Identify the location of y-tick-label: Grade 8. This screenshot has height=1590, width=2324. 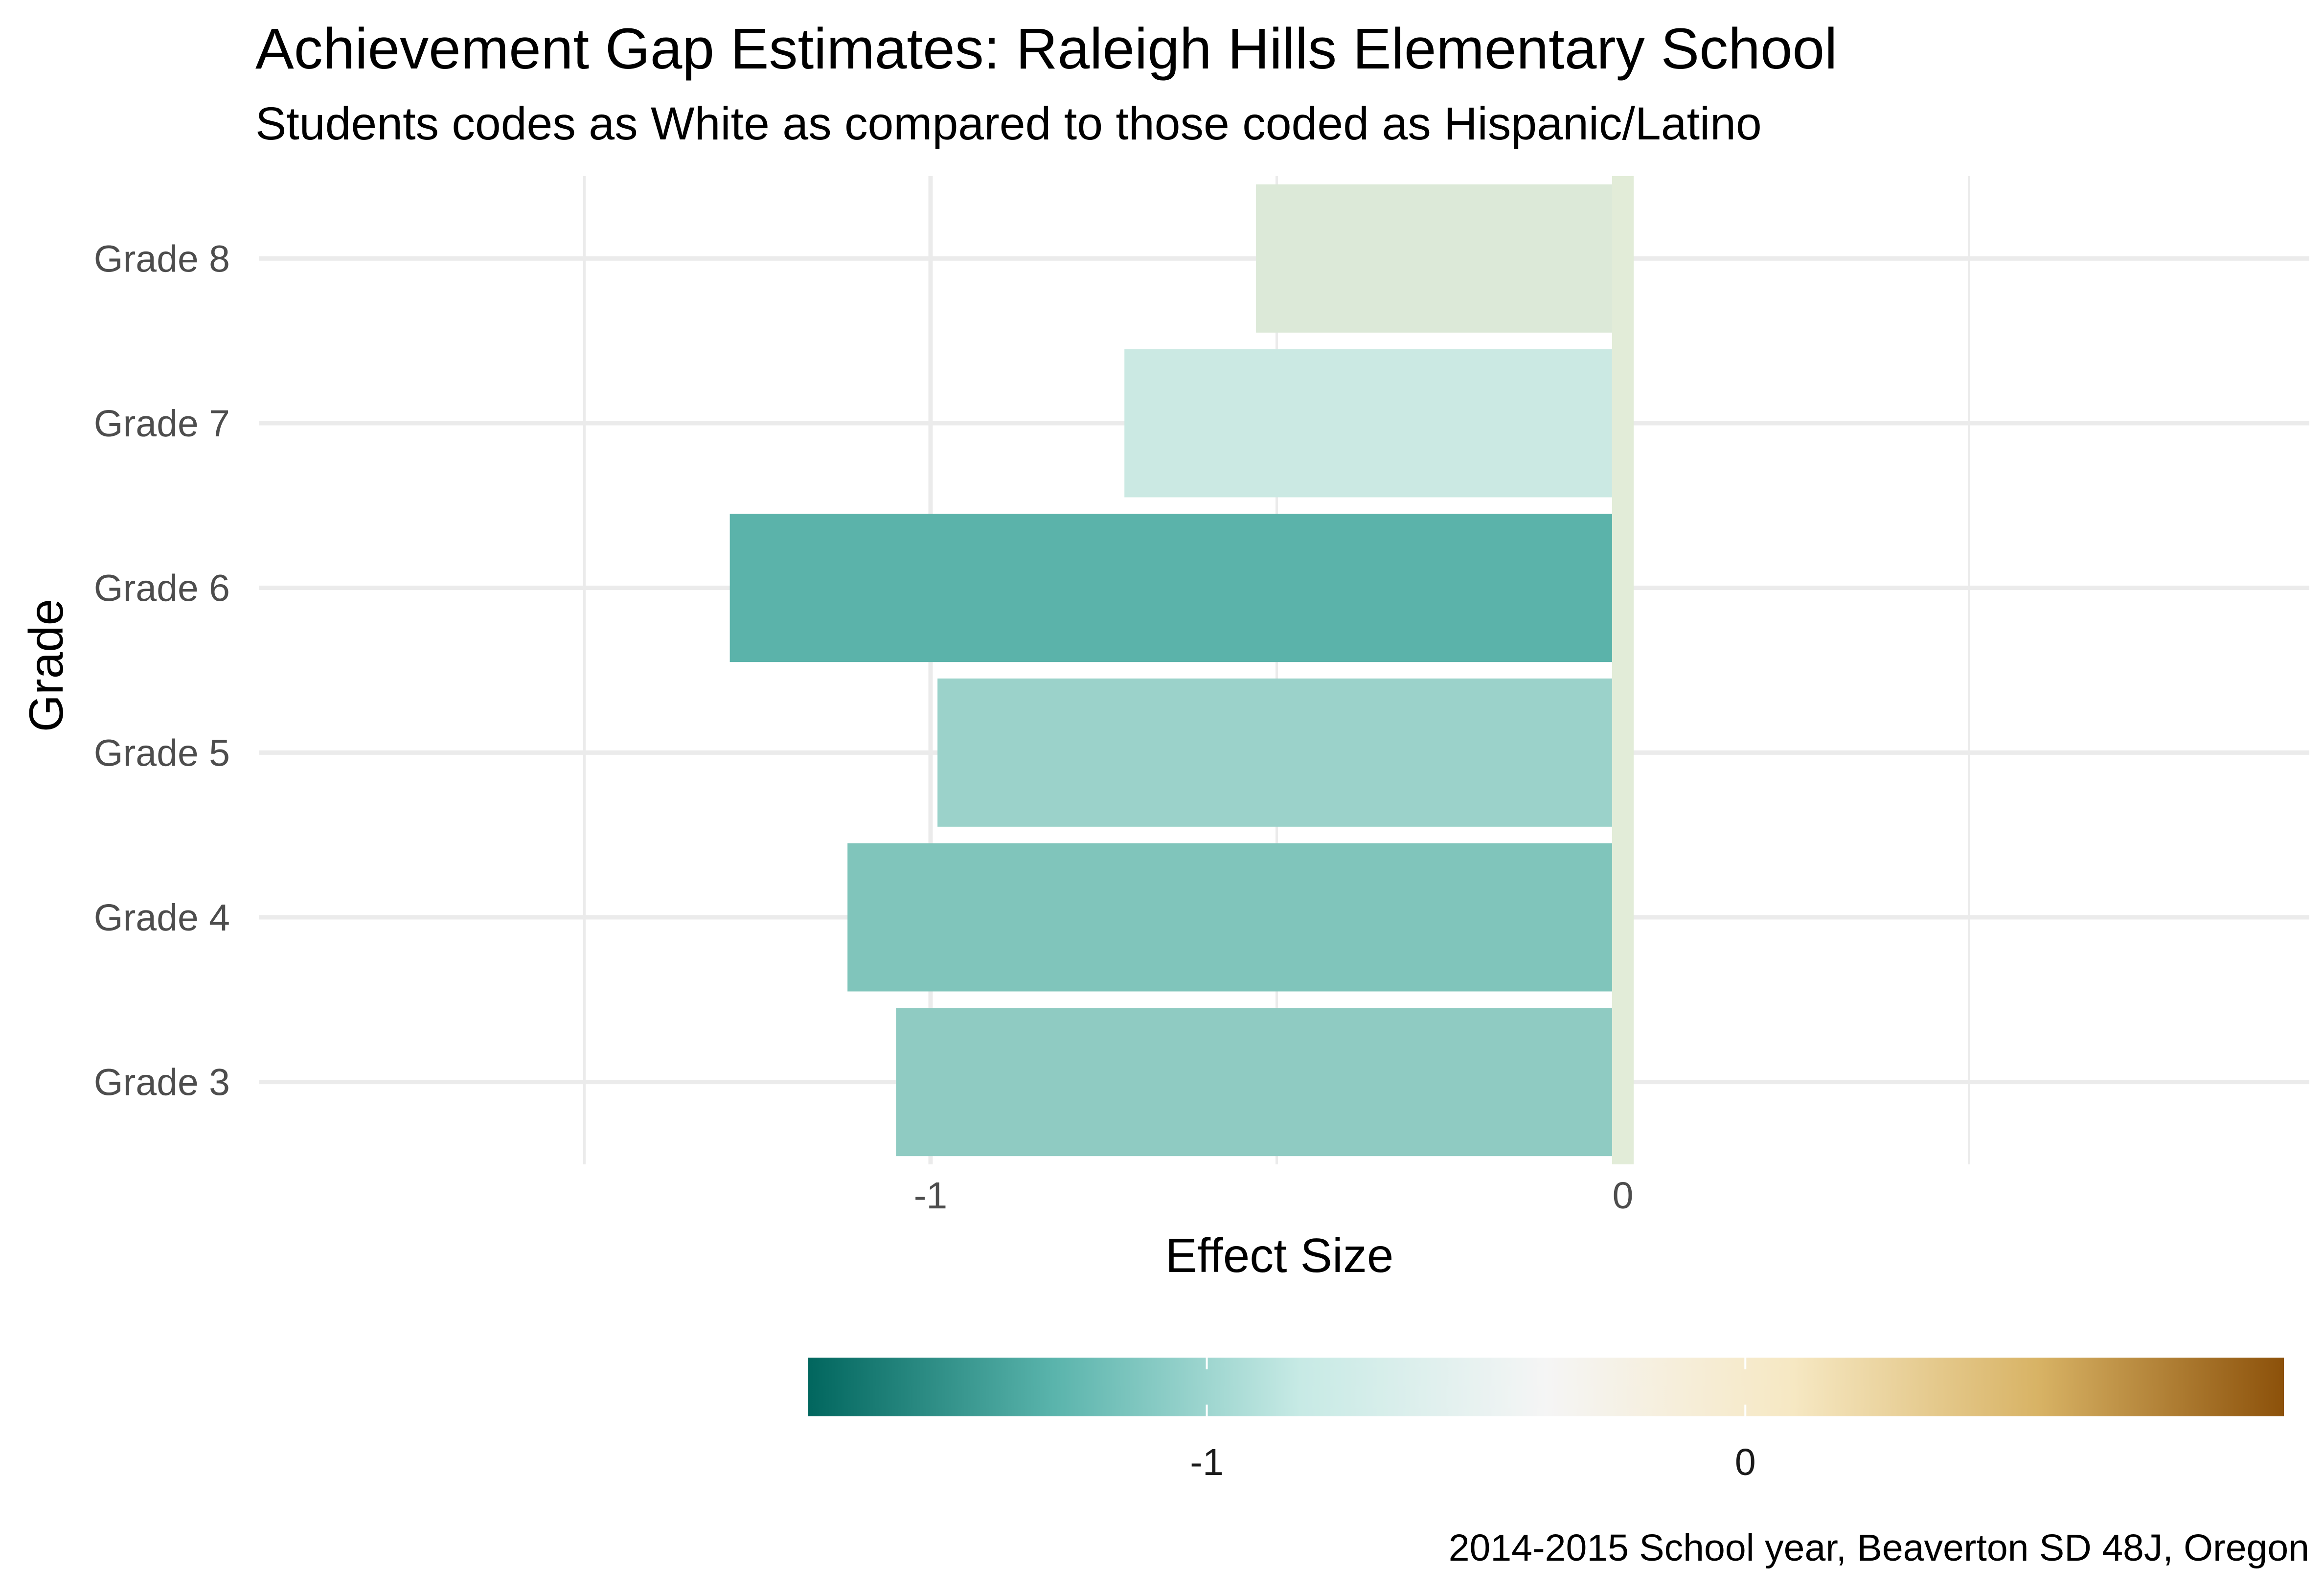
(162, 259).